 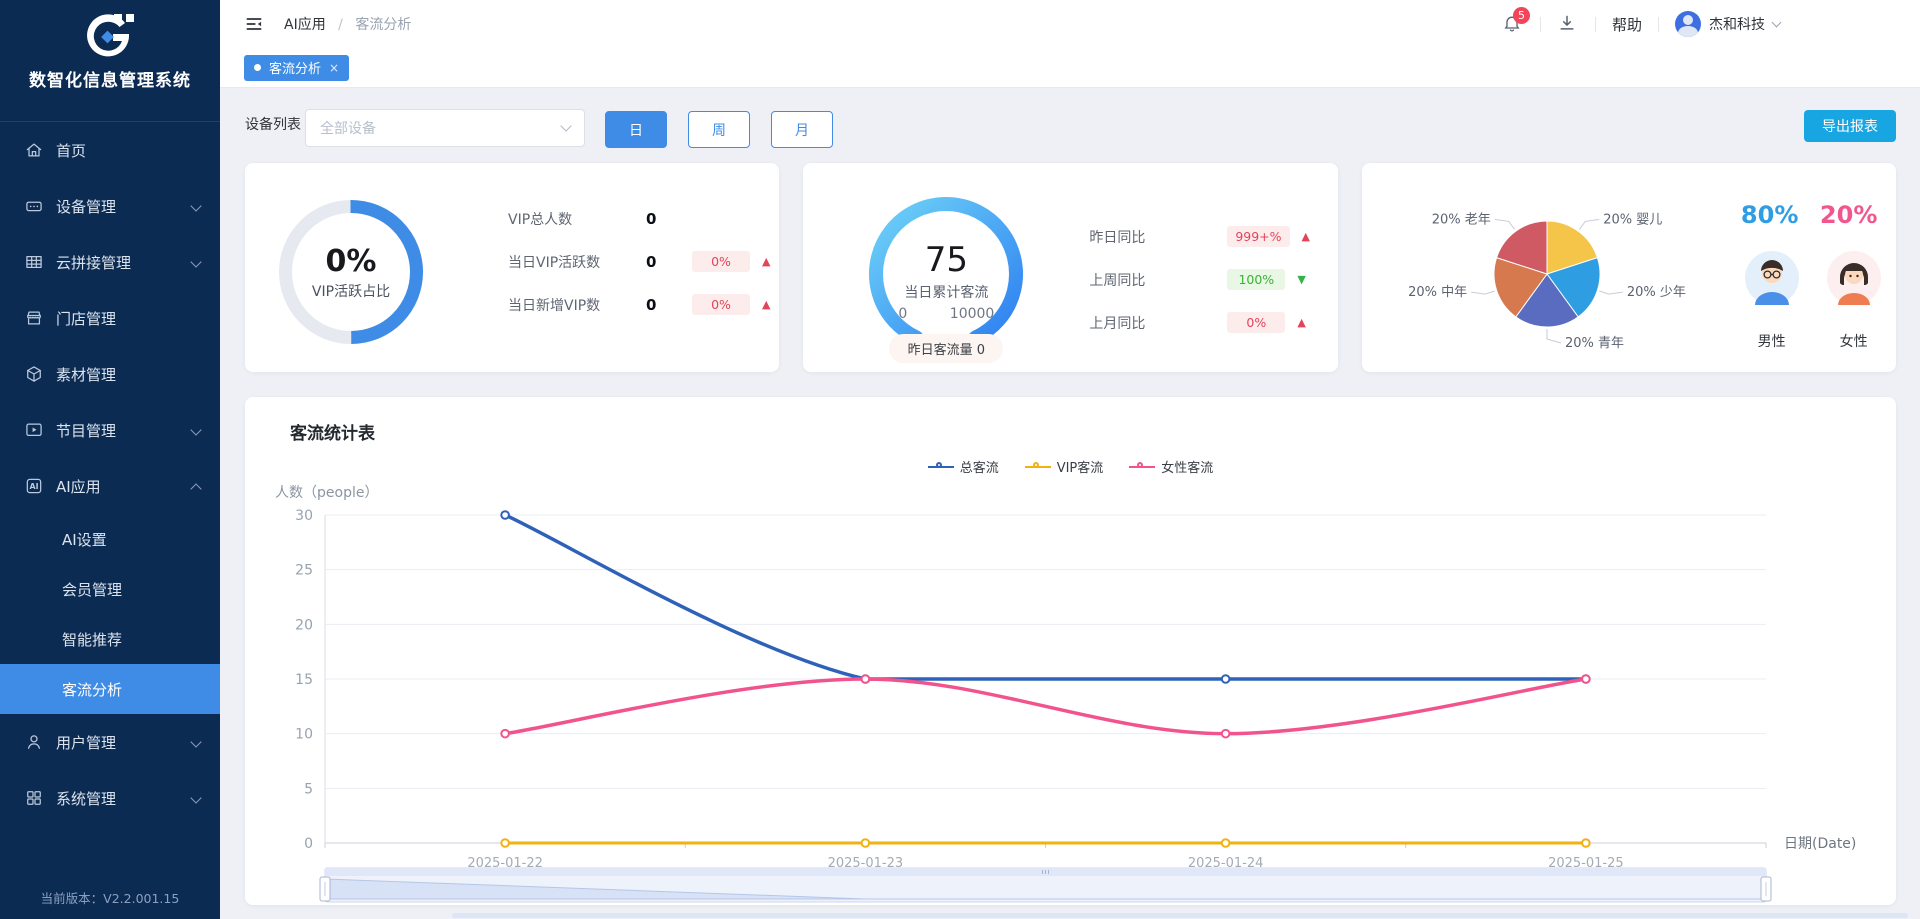 What do you see at coordinates (639, 261) in the screenshot?
I see `stat-row: 当日VIP活跃数 0 0% ▲` at bounding box center [639, 261].